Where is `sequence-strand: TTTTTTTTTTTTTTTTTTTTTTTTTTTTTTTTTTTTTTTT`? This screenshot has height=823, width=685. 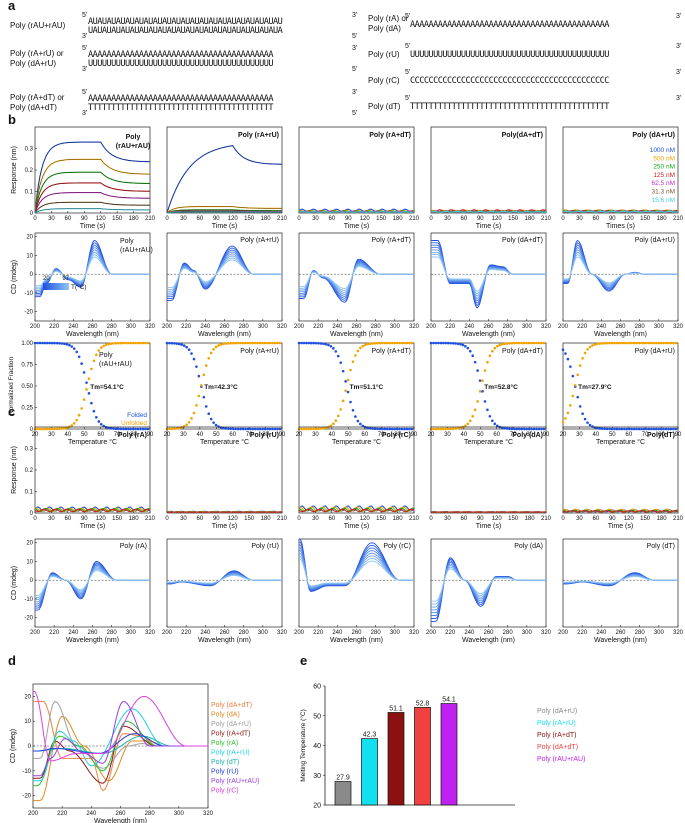
sequence-strand: TTTTTTTTTTTTTTTTTTTTTTTTTTTTTTTTTTTTTTTT is located at coordinates (180, 108).